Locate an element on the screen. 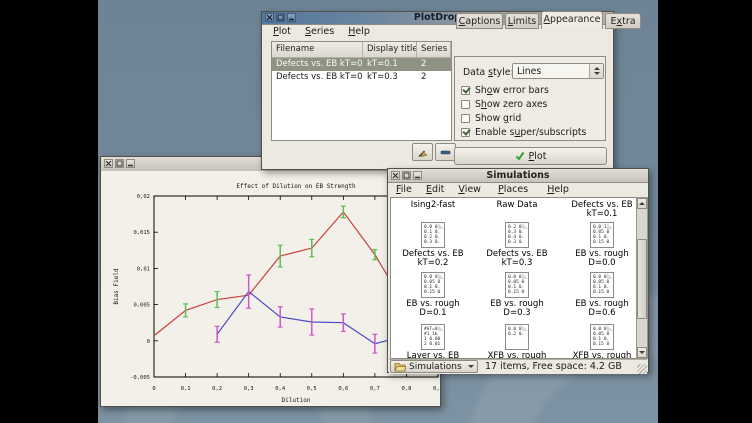 Image resolution: width=752 pixels, height=423 pixels. file-label: EB vs. rough D=0.6 is located at coordinates (602, 308).